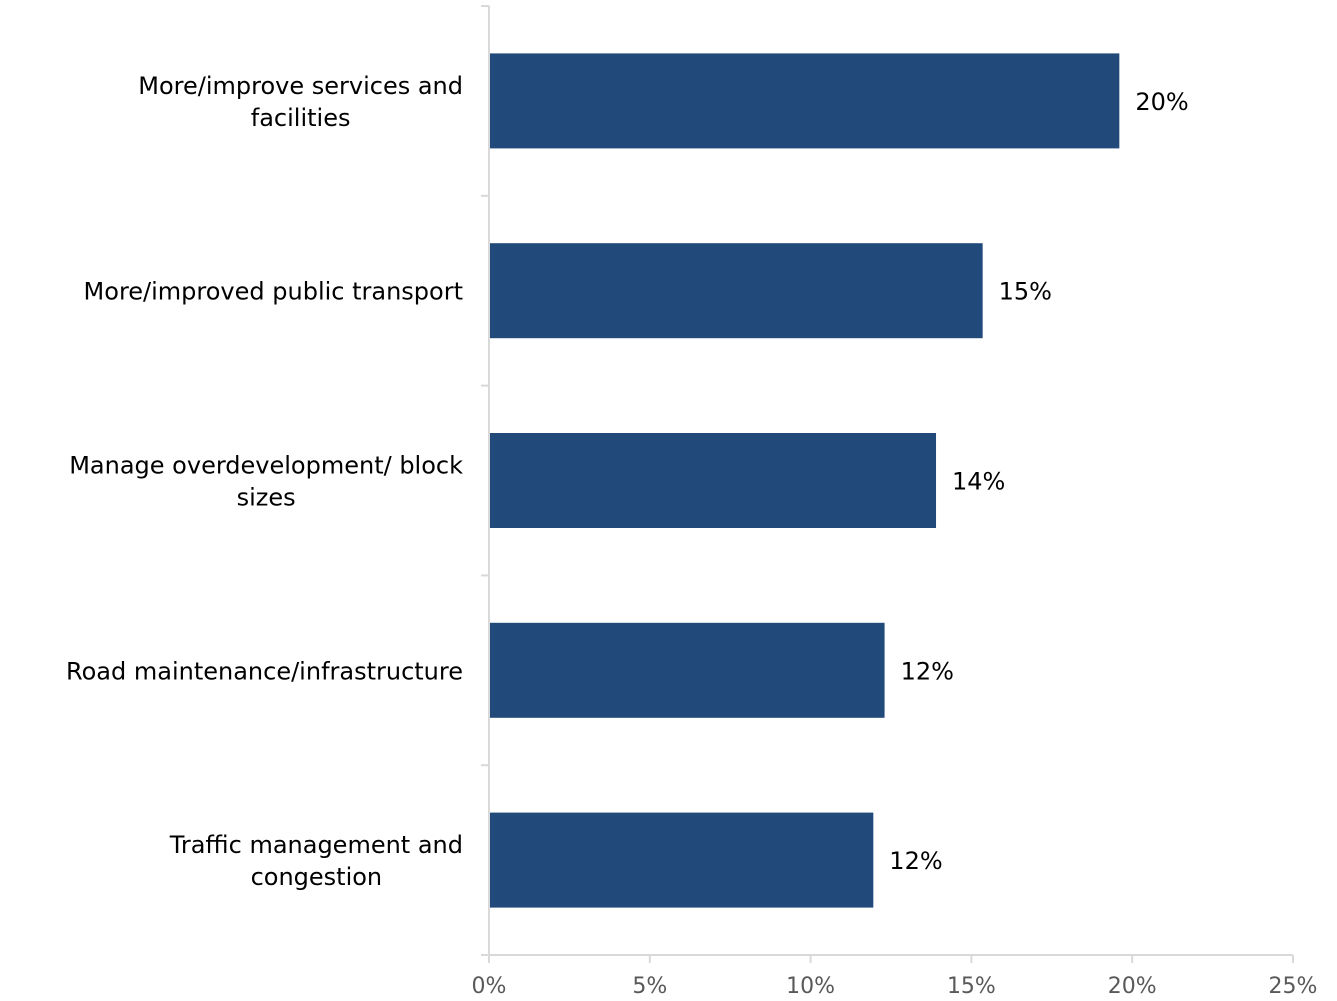 The image size is (1337, 1001). What do you see at coordinates (1025, 292) in the screenshot?
I see `data-label: 15%` at bounding box center [1025, 292].